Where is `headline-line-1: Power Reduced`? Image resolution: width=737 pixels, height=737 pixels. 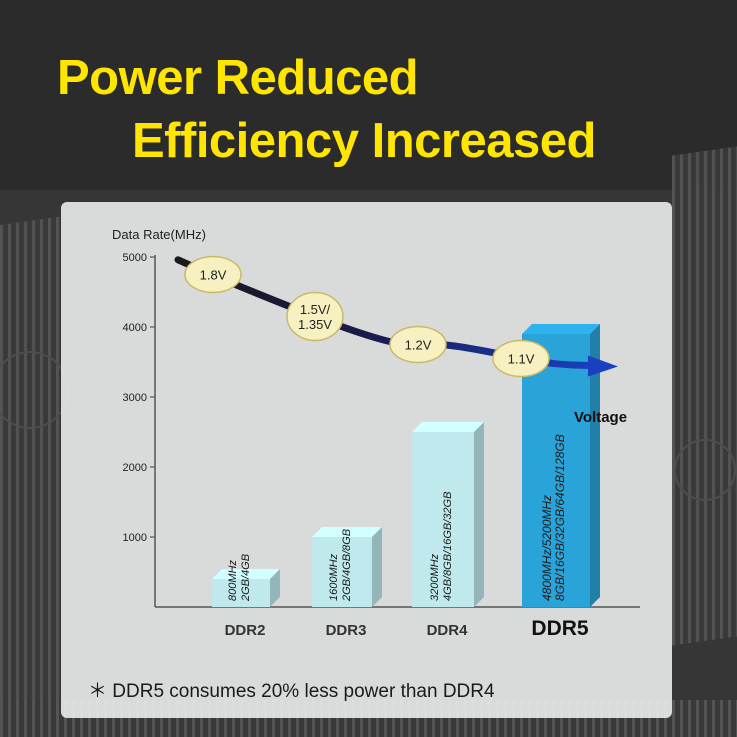
headline-line-1: Power Reduced is located at coordinates (238, 78).